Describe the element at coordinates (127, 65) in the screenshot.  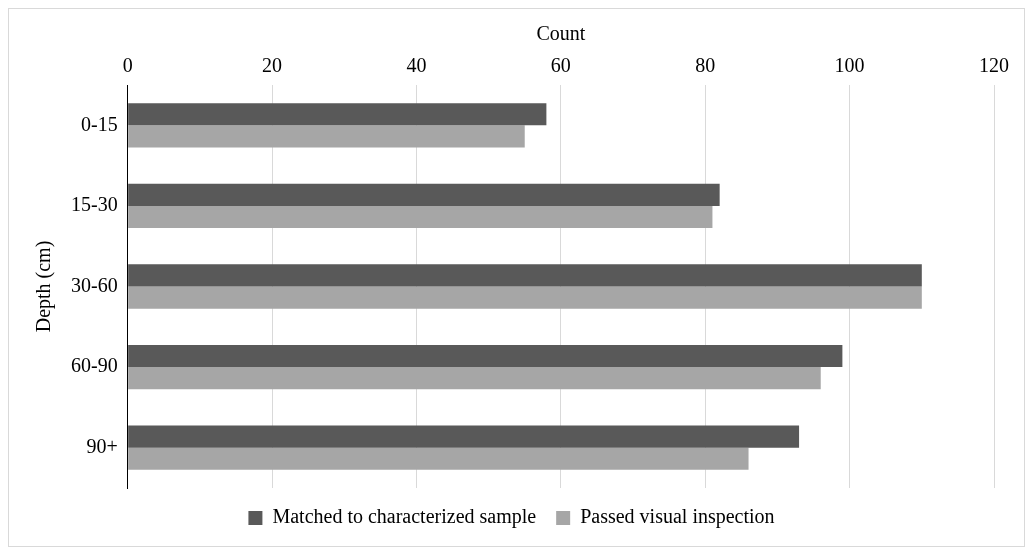
I see `x-tick-label: 0` at that location.